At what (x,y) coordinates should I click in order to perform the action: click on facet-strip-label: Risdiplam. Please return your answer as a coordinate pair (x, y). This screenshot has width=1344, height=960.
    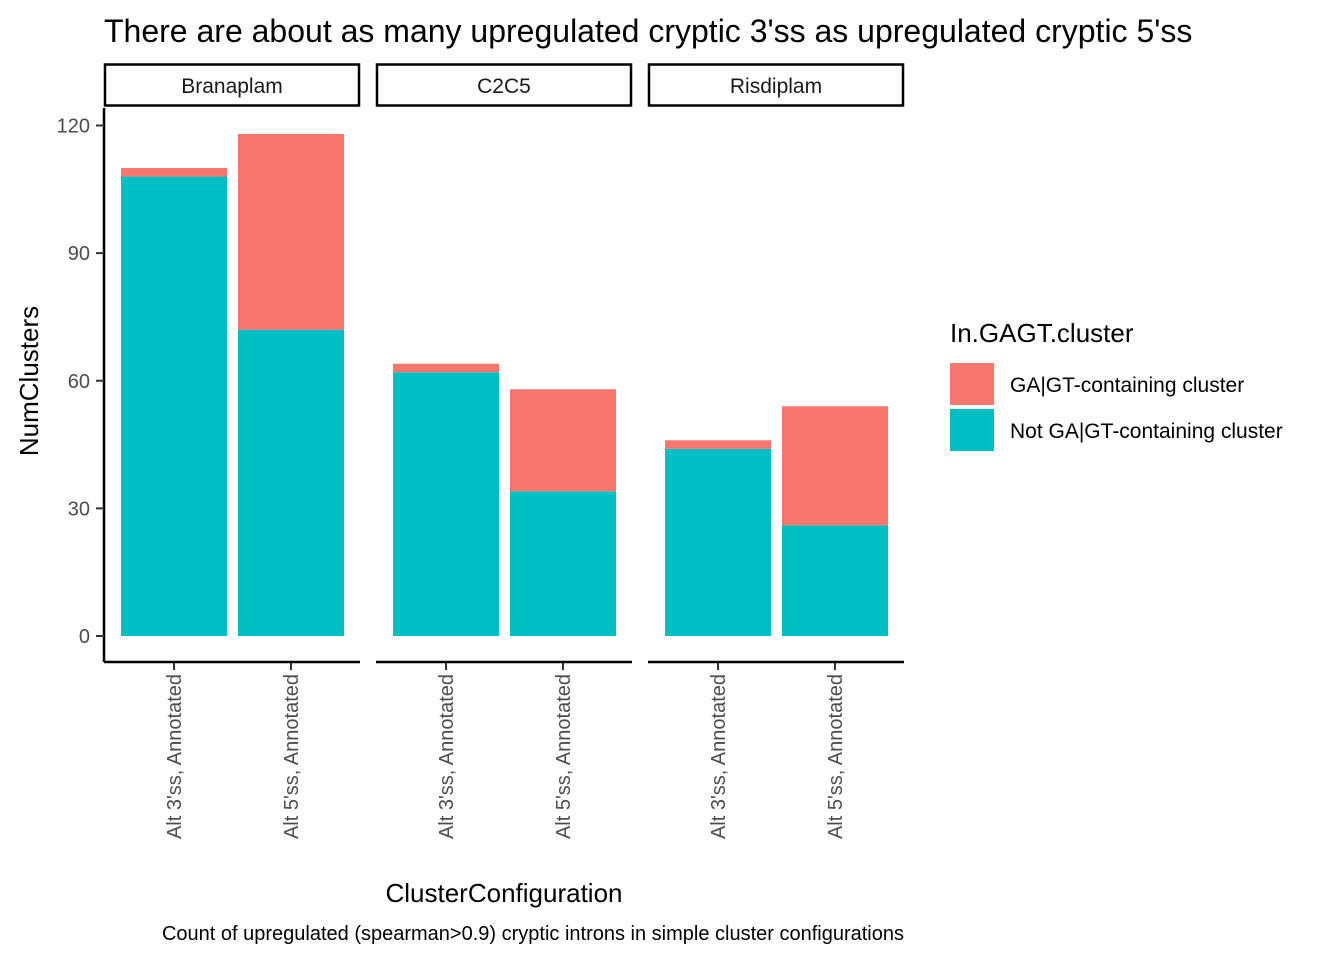
    Looking at the image, I should click on (776, 86).